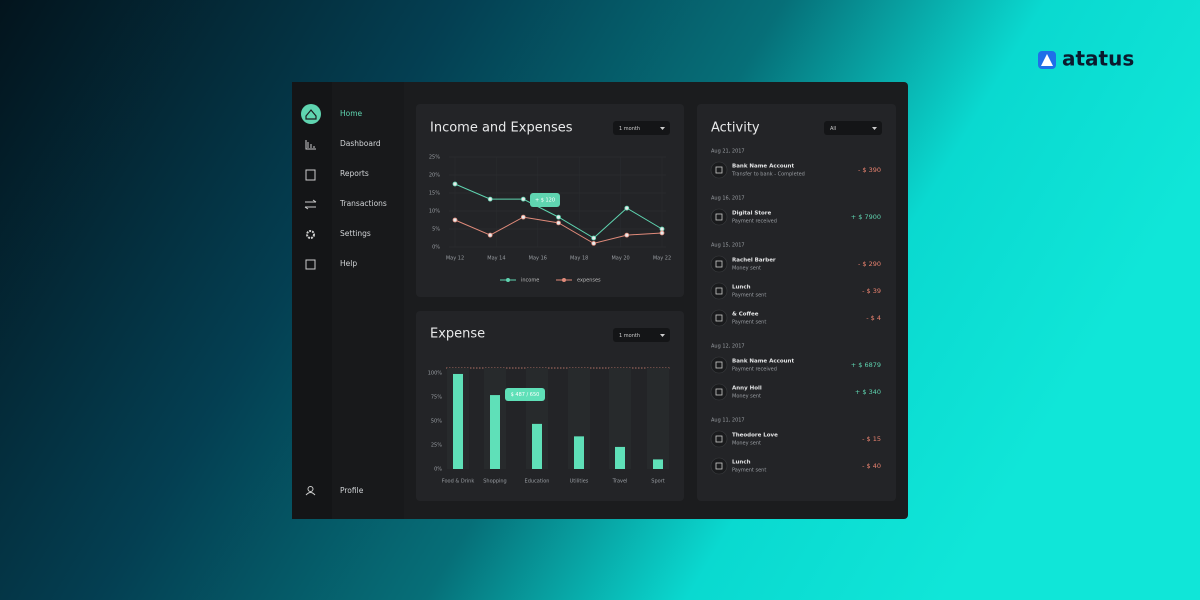 The width and height of the screenshot is (1200, 600). I want to click on activity-name: Lunch, so click(741, 288).